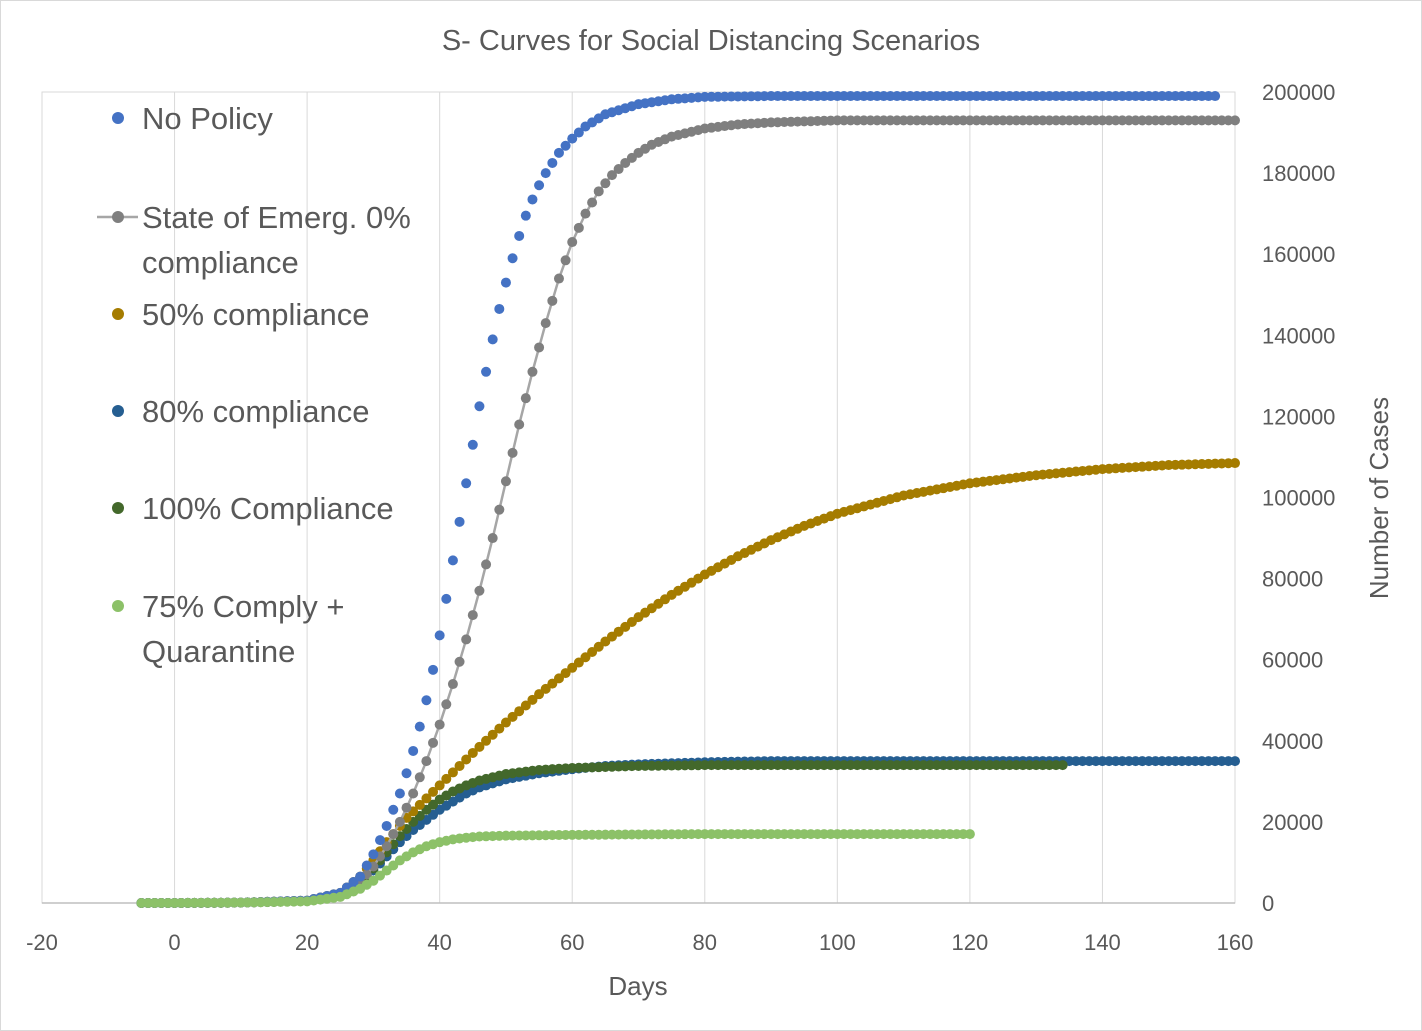 The width and height of the screenshot is (1422, 1031). What do you see at coordinates (1298, 416) in the screenshot?
I see `y-tick-label: 120000` at bounding box center [1298, 416].